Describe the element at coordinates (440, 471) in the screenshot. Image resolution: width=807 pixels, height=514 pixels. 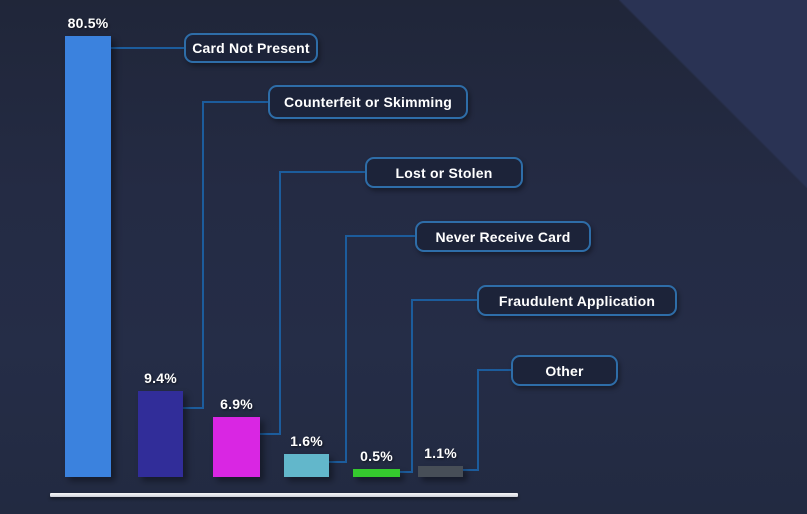
I see `bar-other` at that location.